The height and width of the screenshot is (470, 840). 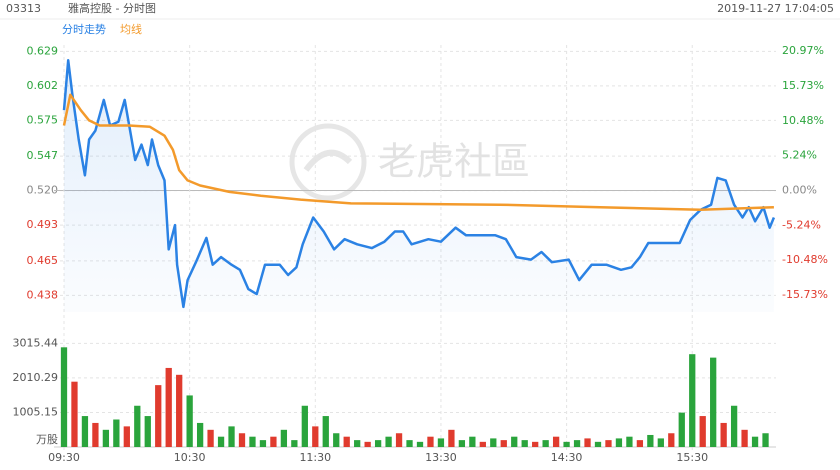 What do you see at coordinates (131, 29) in the screenshot?
I see `legend-label: 均线` at bounding box center [131, 29].